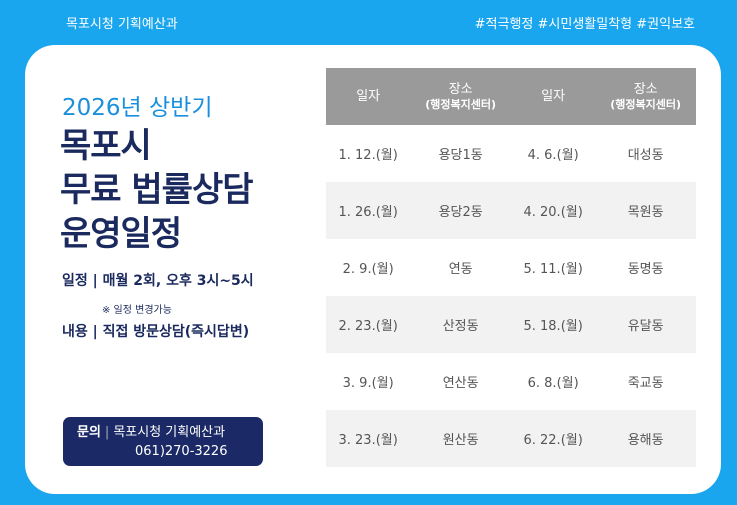 This screenshot has width=737, height=505. Describe the element at coordinates (460, 438) in the screenshot. I see `place-cell: 원산동` at that location.